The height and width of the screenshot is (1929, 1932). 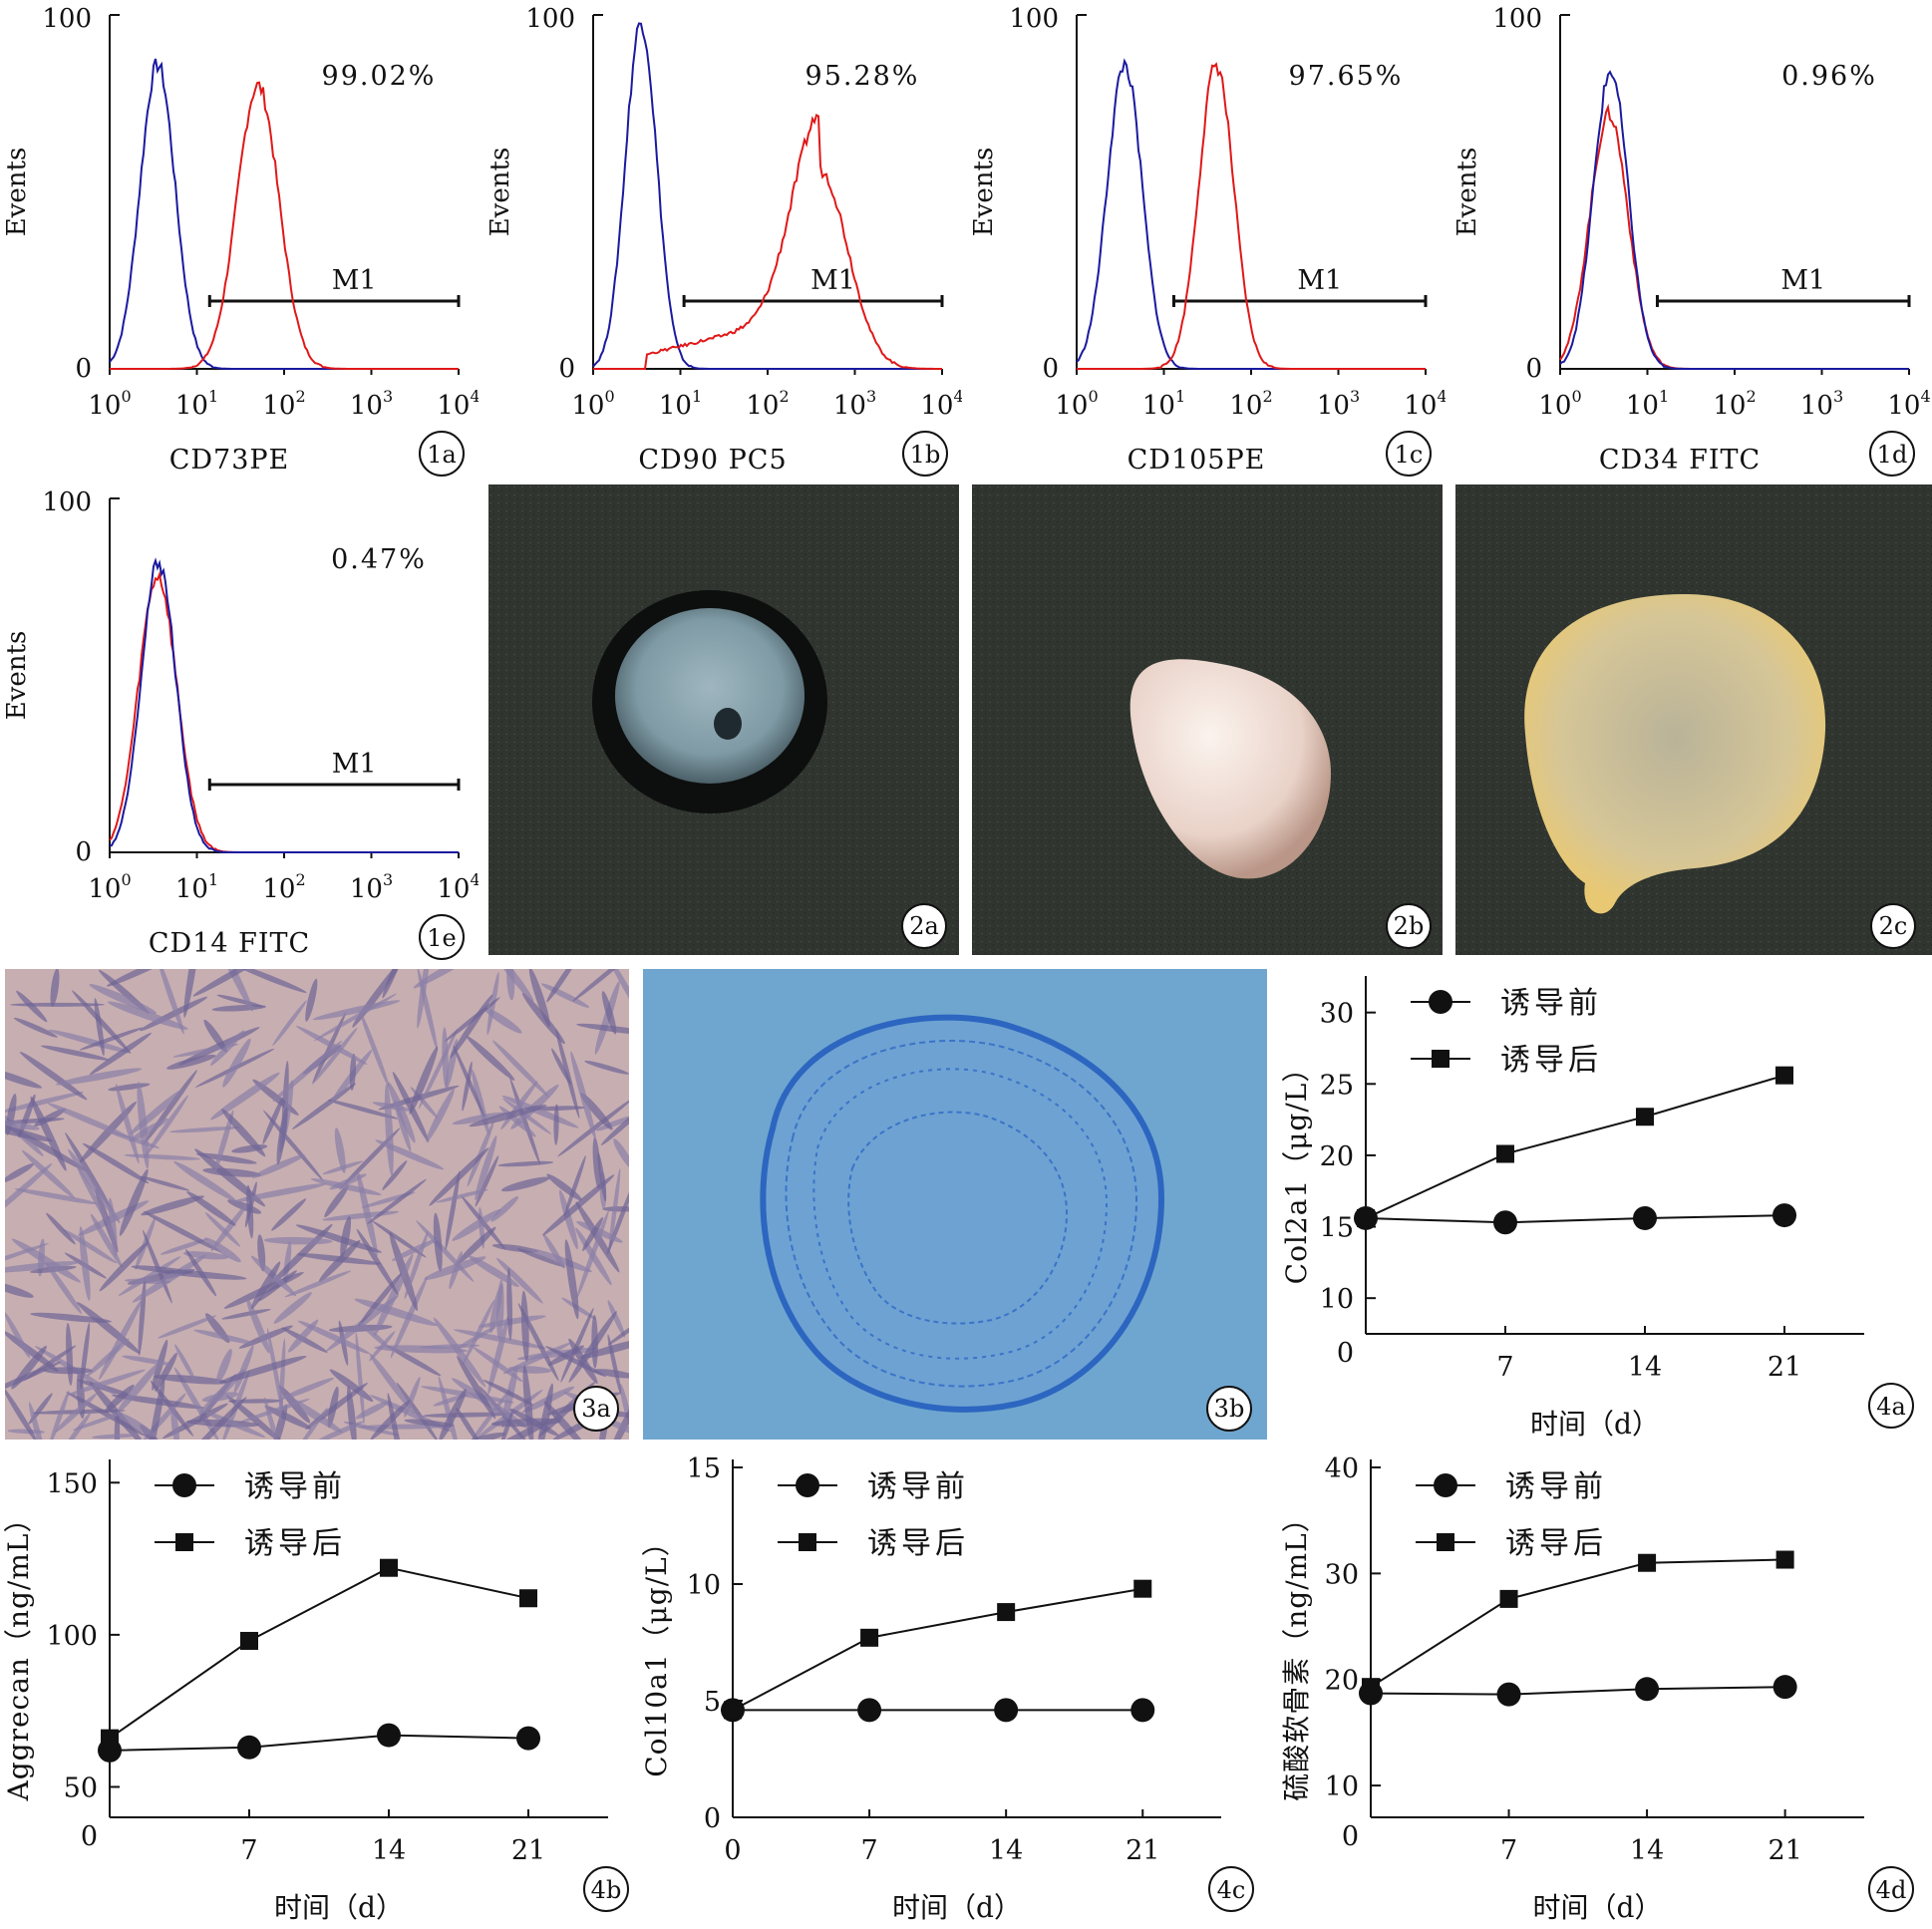 I want to click on y-tick-label: 15, so click(x=1337, y=1228).